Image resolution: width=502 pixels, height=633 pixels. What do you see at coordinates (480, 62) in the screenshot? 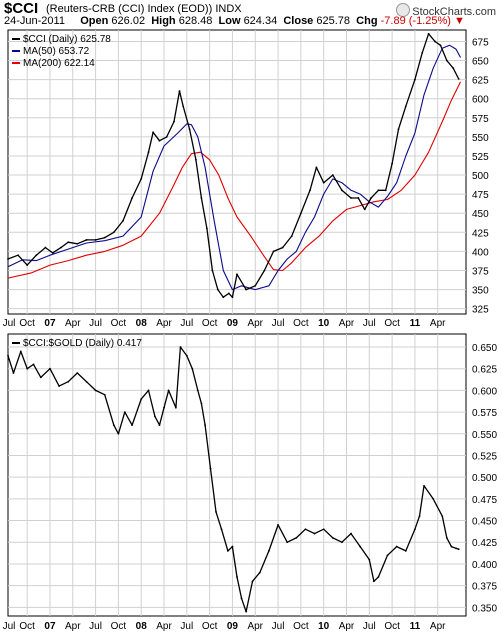
I see `panel-1-ytick-label: 650` at bounding box center [480, 62].